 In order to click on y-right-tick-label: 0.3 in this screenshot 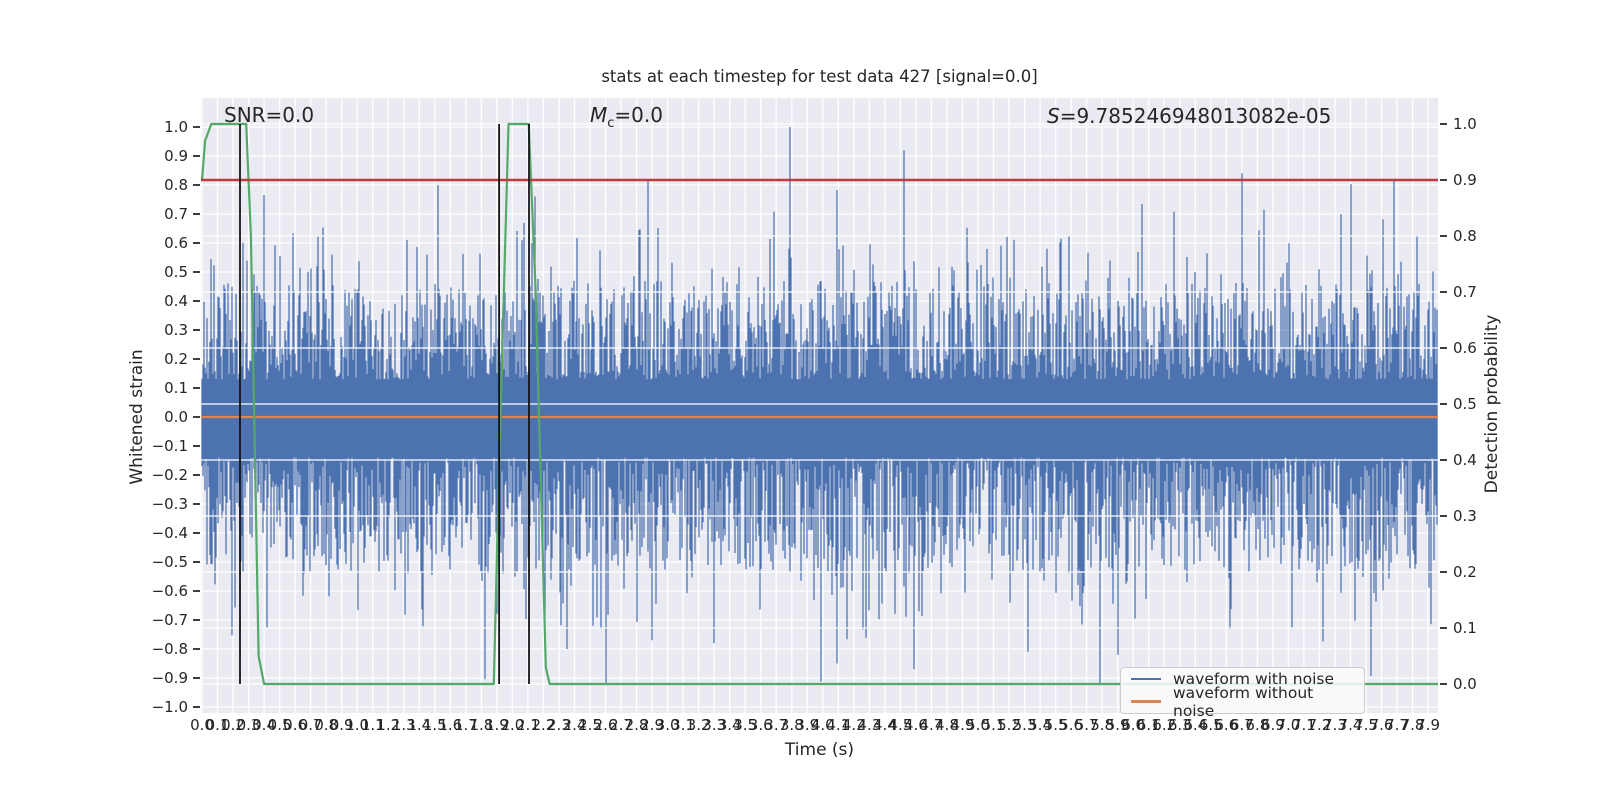, I will do `click(1458, 516)`.